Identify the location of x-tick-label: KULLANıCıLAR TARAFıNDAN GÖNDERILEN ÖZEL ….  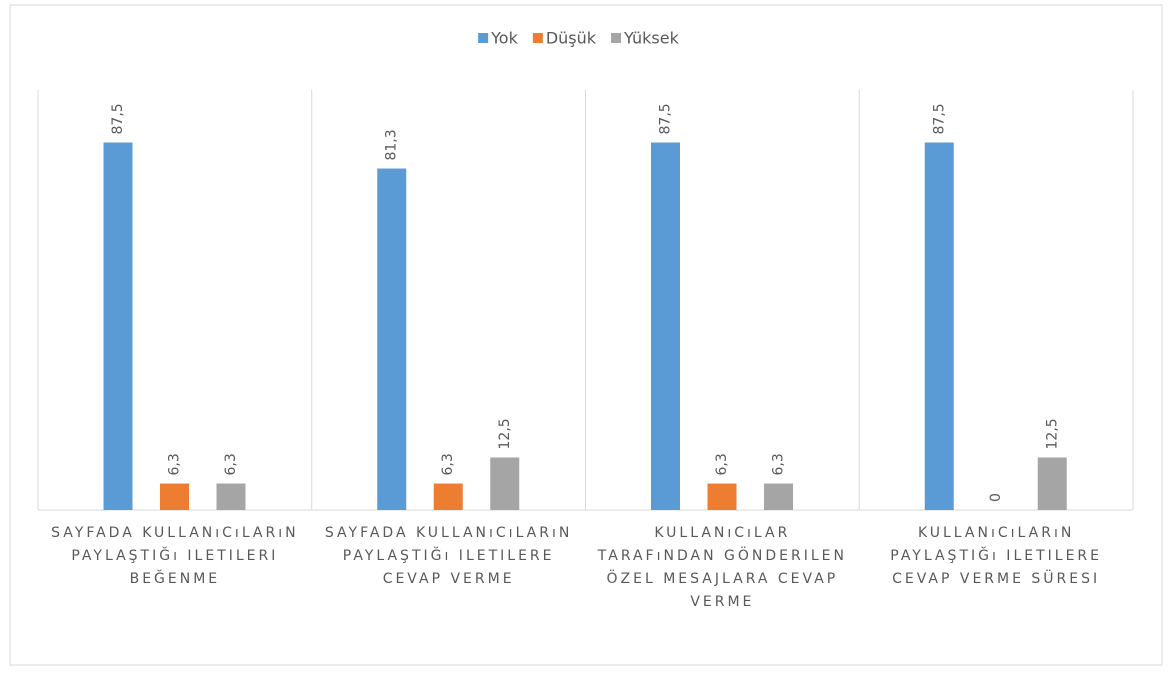
(722, 567).